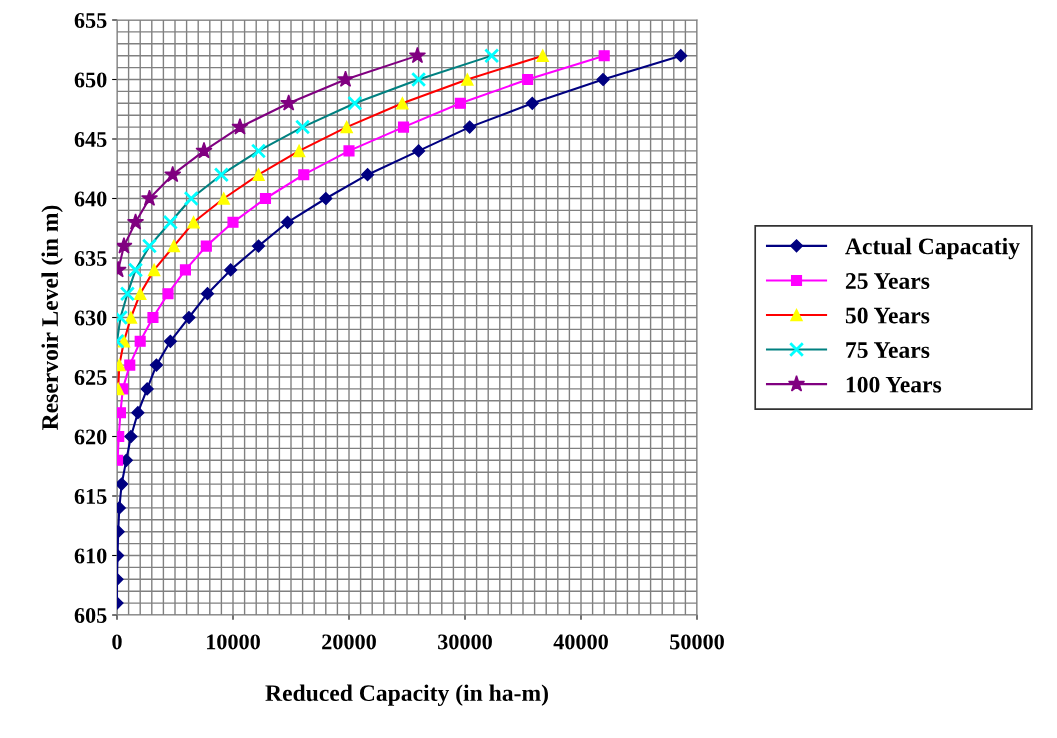 The height and width of the screenshot is (738, 1057). What do you see at coordinates (888, 350) in the screenshot?
I see `legend-label: 75 Years` at bounding box center [888, 350].